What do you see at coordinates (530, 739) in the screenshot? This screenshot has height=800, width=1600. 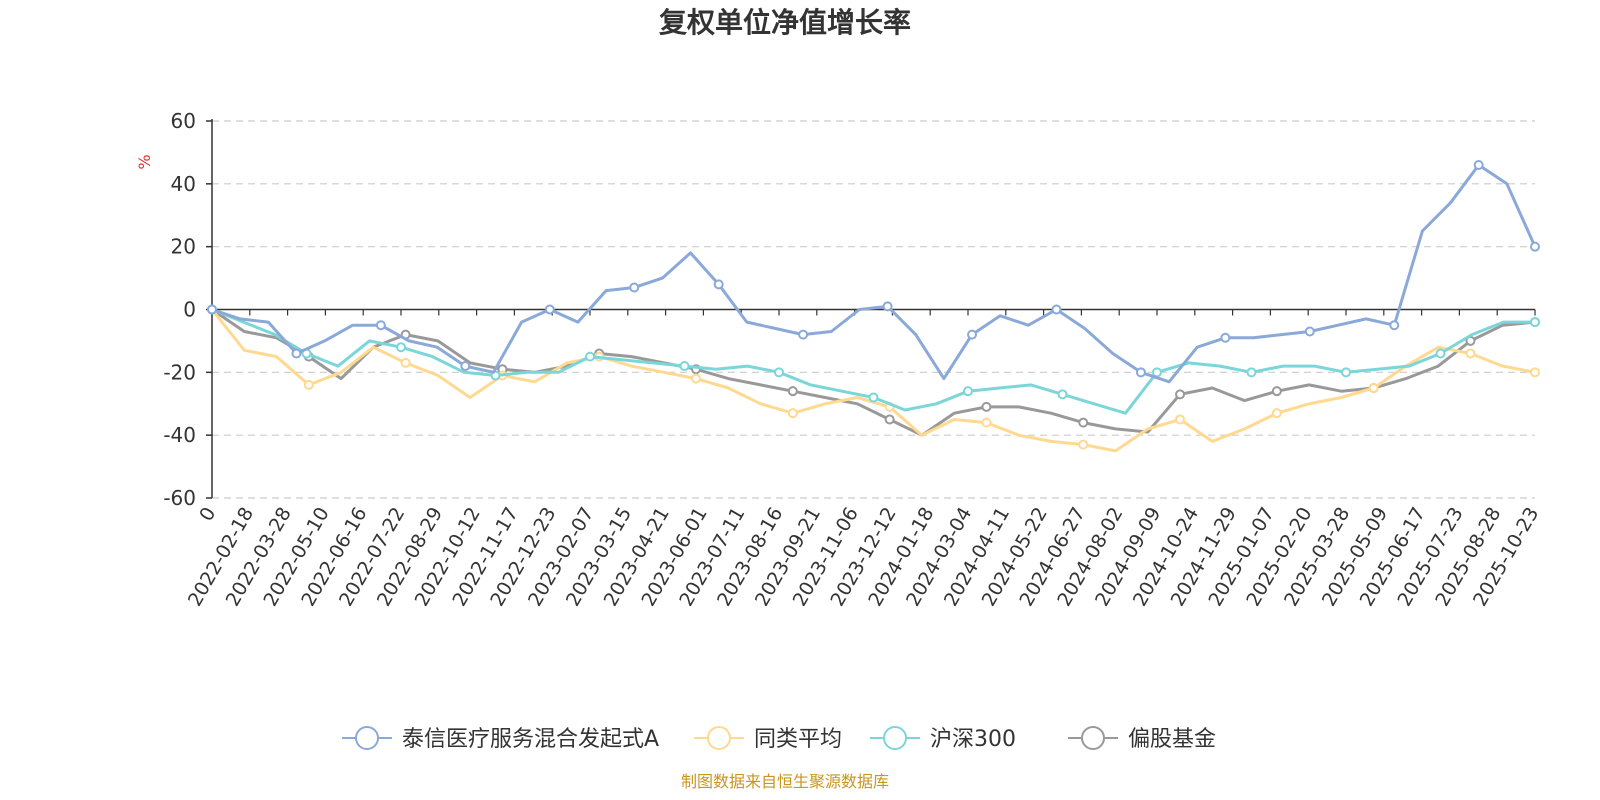 I see `legend-label: 泰信医疗服务混合发起式A` at bounding box center [530, 739].